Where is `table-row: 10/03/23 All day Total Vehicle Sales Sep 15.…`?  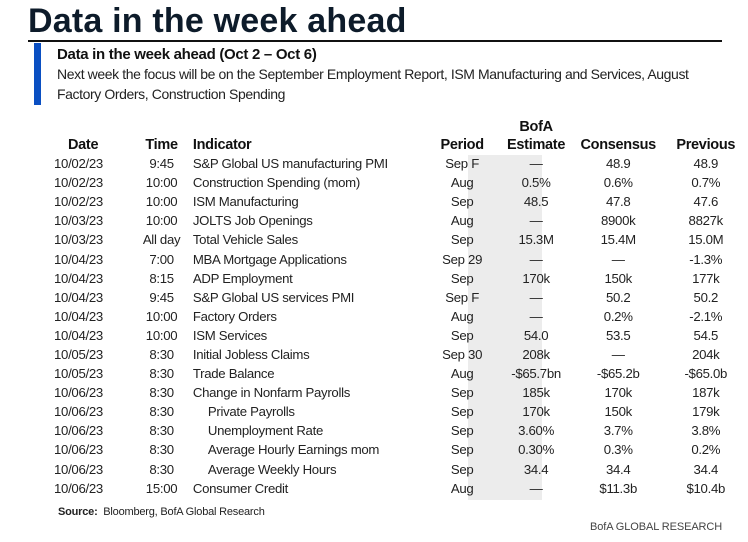
table-row: 10/03/23 All day Total Vehicle Sales Sep 15.… is located at coordinates (401, 239).